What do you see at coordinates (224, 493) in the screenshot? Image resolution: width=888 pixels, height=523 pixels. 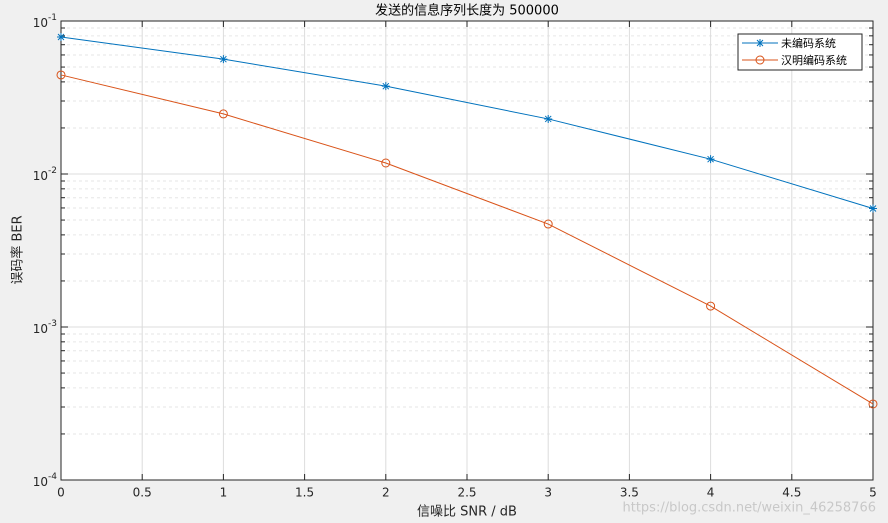 I see `x-tick-label: 1` at bounding box center [224, 493].